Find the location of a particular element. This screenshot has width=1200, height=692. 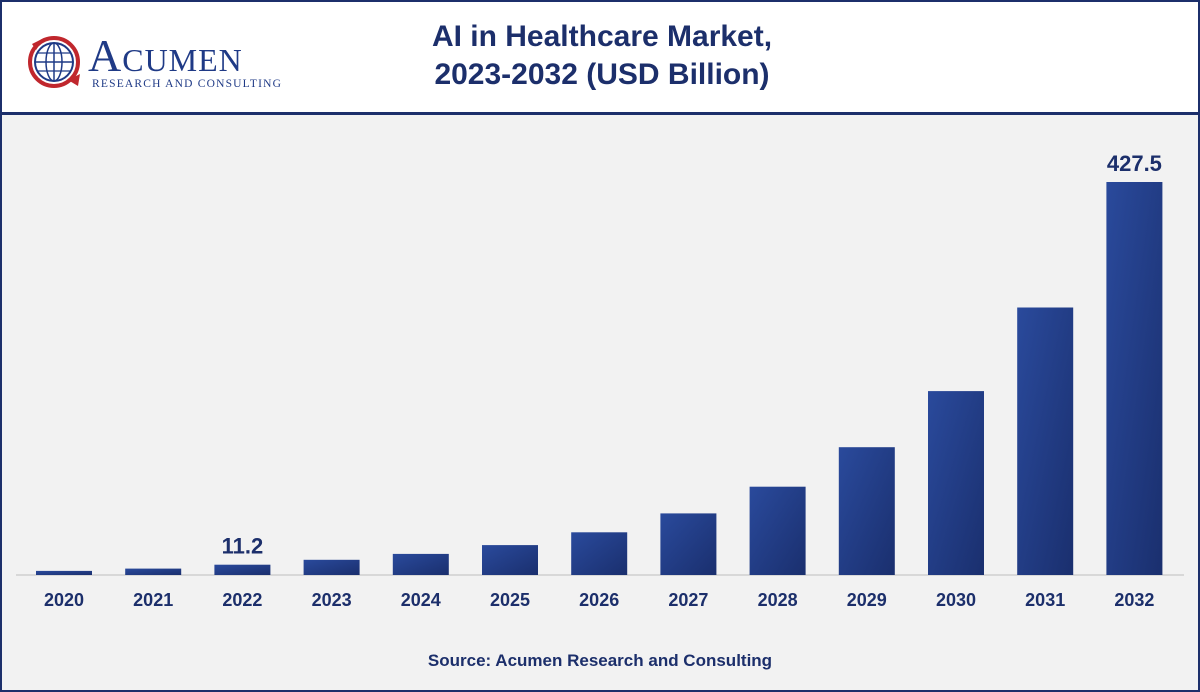

bar-2024 is located at coordinates (420, 564).